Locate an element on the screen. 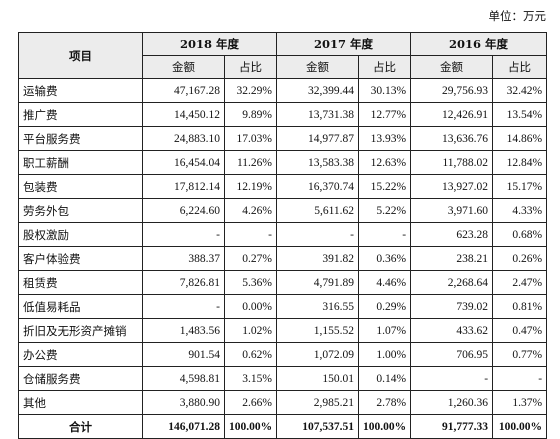  cell-amount-2016: 739.02 is located at coordinates (452, 306).